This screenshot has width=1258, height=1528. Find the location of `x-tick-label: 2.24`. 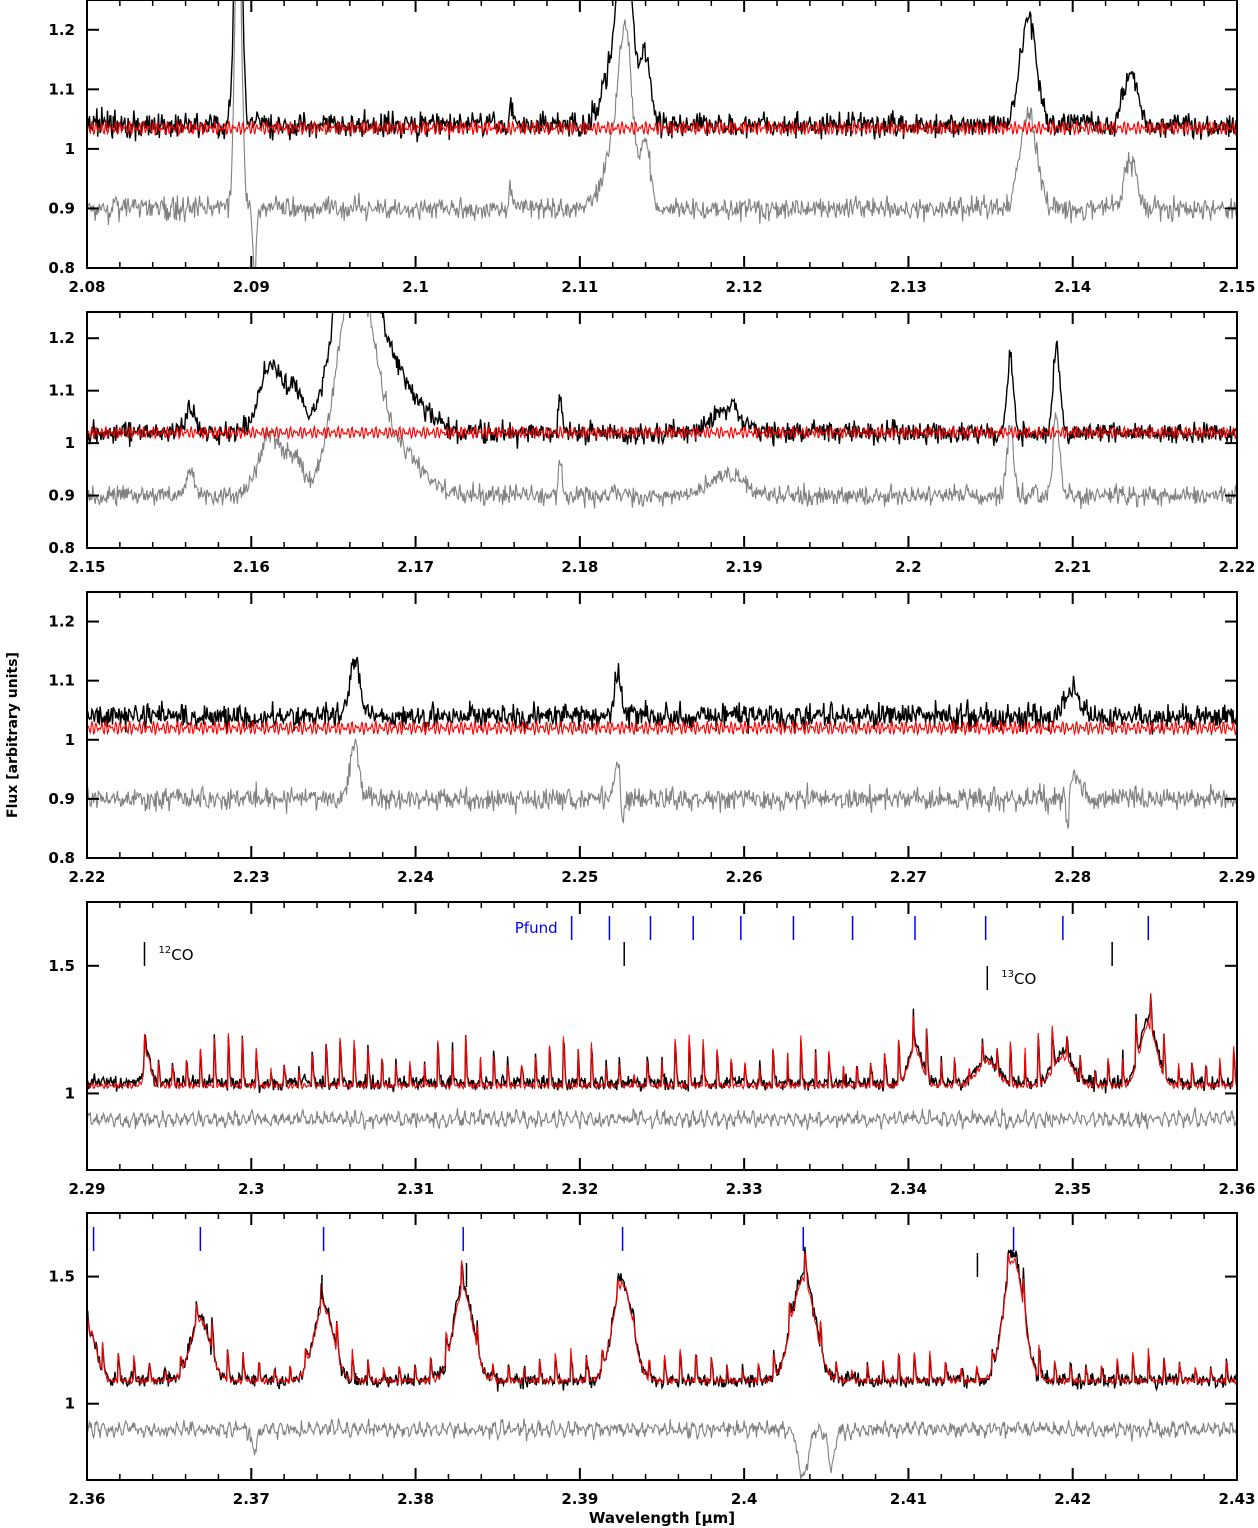

x-tick-label: 2.24 is located at coordinates (415, 877).